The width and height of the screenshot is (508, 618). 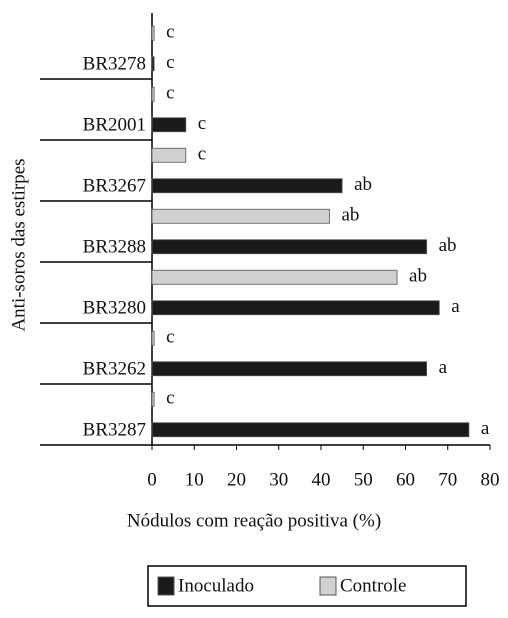 What do you see at coordinates (405, 479) in the screenshot?
I see `x-tick-label: 60` at bounding box center [405, 479].